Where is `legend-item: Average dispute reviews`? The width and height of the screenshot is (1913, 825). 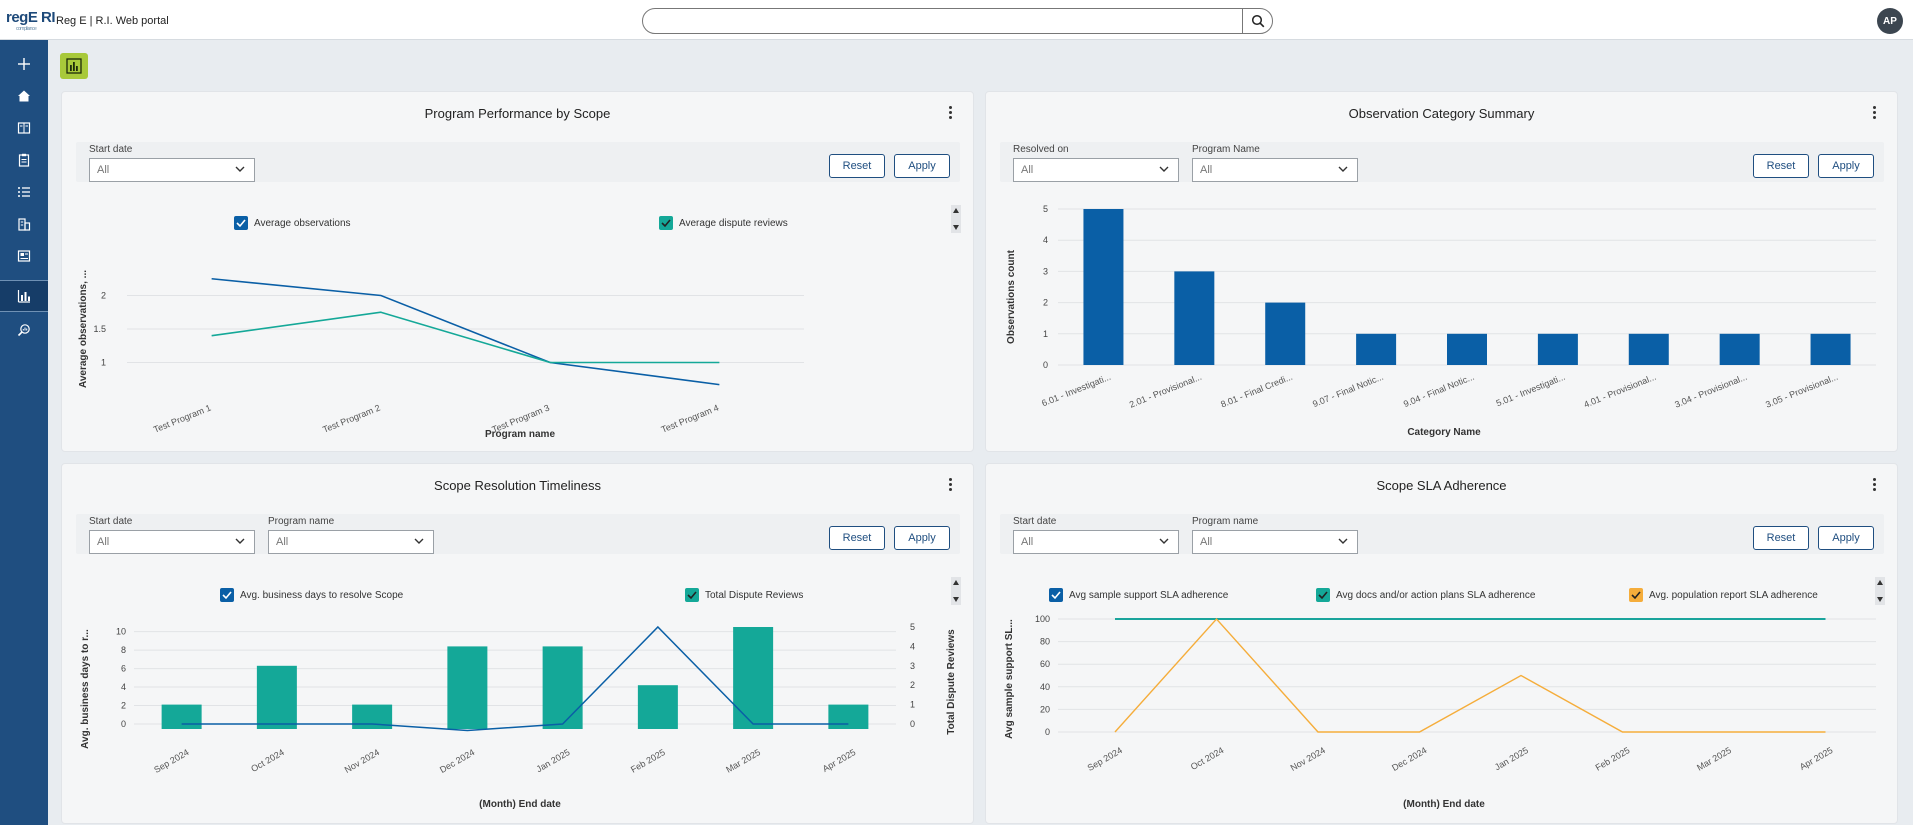
legend-item: Average dispute reviews is located at coordinates (723, 223).